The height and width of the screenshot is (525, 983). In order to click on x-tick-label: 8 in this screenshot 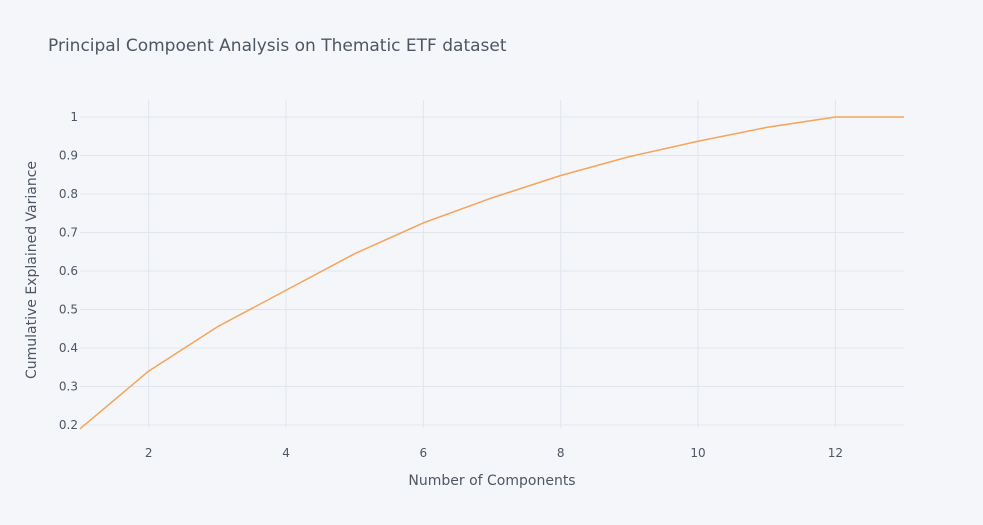, I will do `click(561, 453)`.